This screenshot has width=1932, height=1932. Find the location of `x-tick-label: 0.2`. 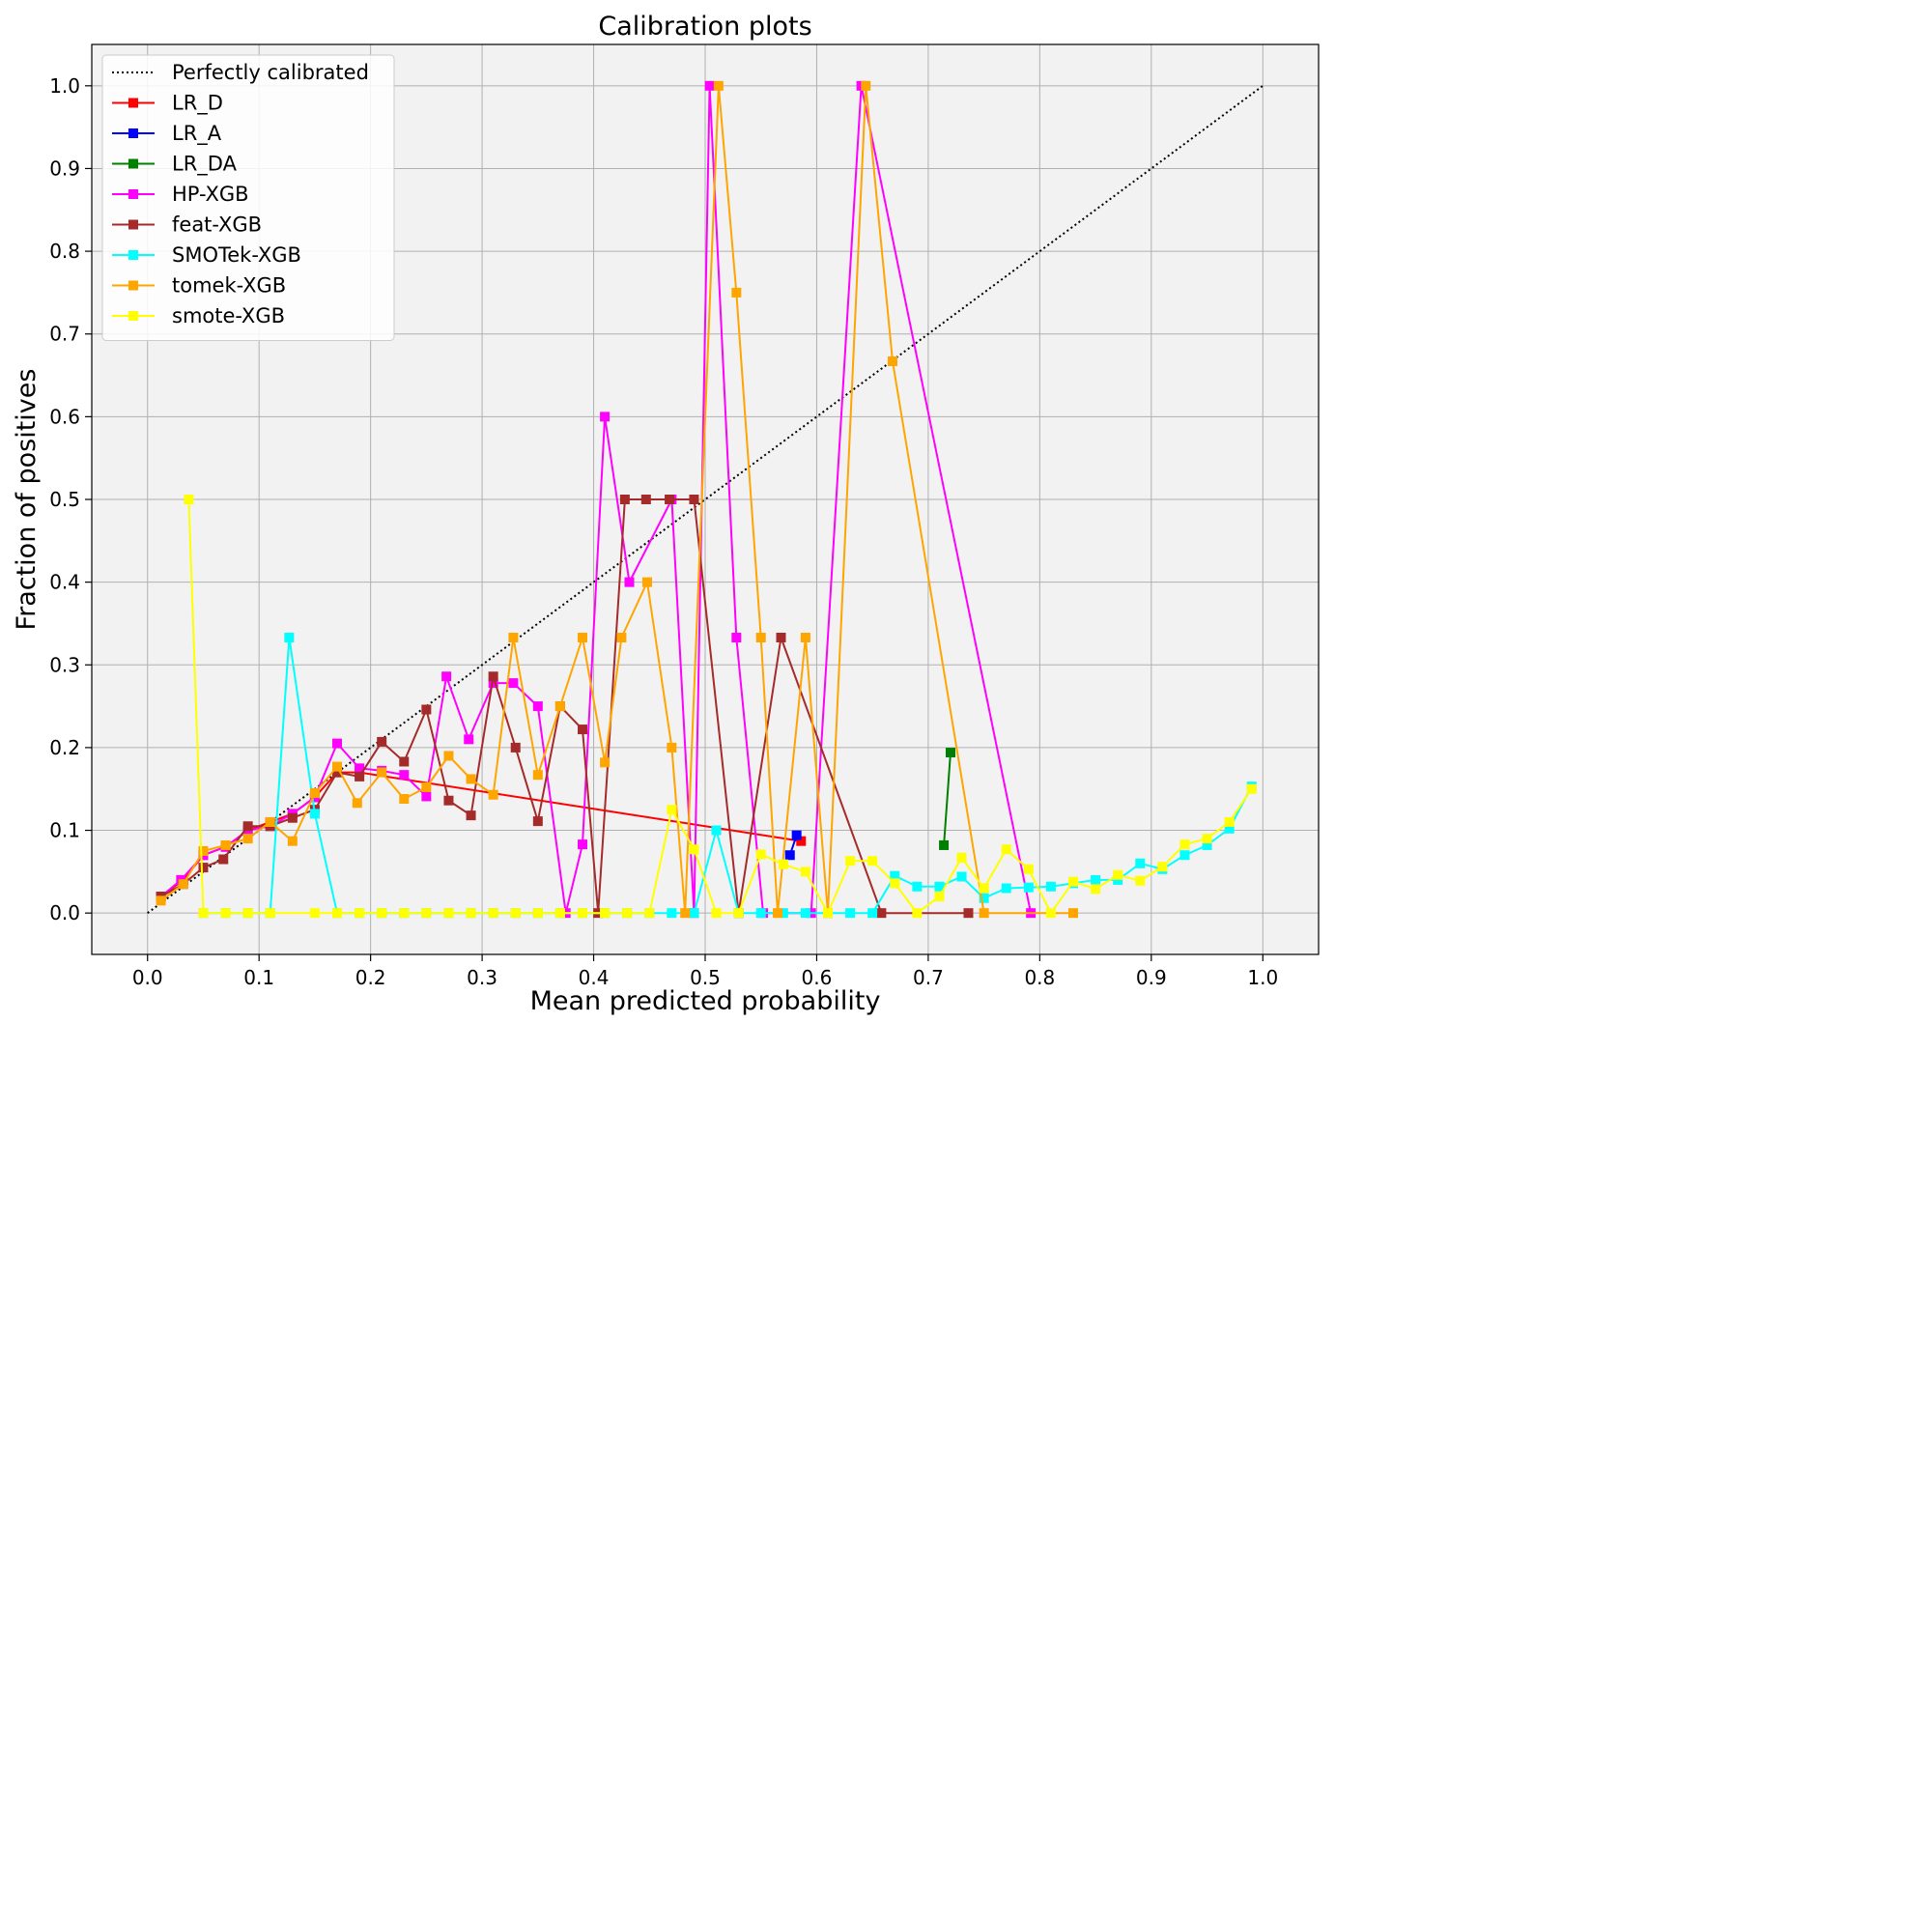

x-tick-label: 0.2 is located at coordinates (370, 977).